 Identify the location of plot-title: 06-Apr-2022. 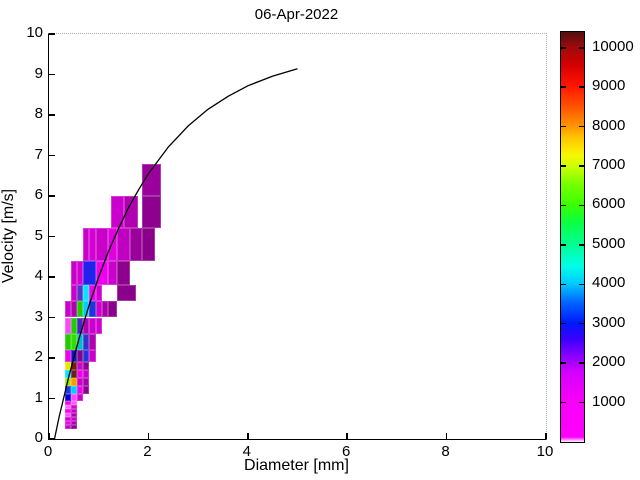
(296, 14).